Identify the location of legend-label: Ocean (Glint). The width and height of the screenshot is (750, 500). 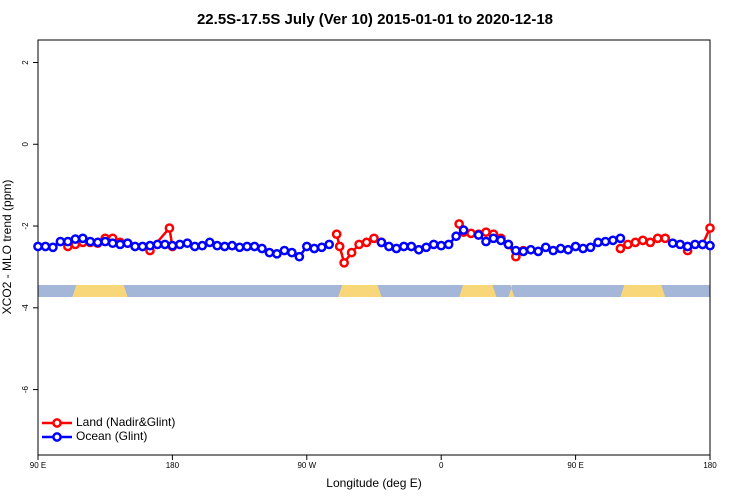
(111, 436).